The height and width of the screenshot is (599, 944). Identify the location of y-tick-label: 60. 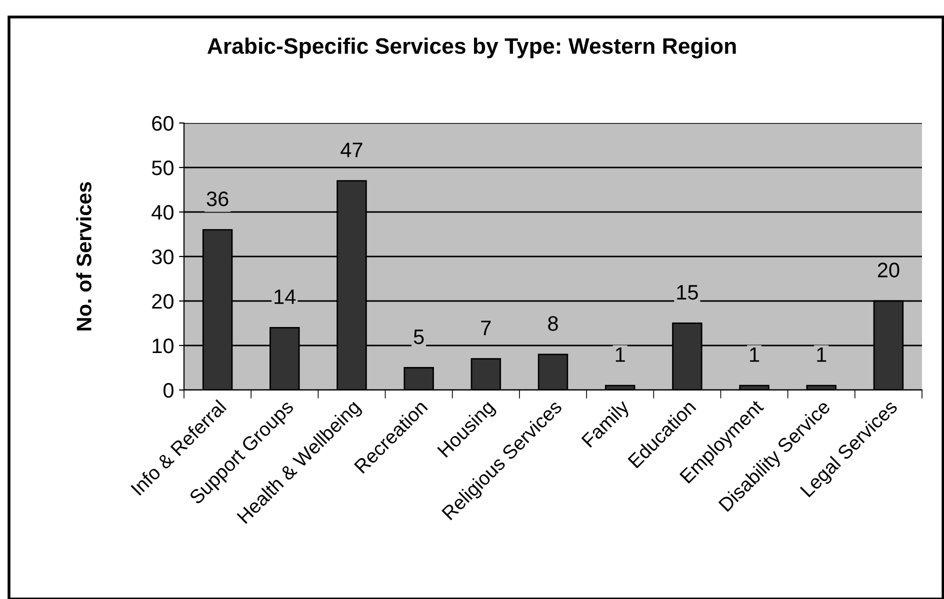
(163, 123).